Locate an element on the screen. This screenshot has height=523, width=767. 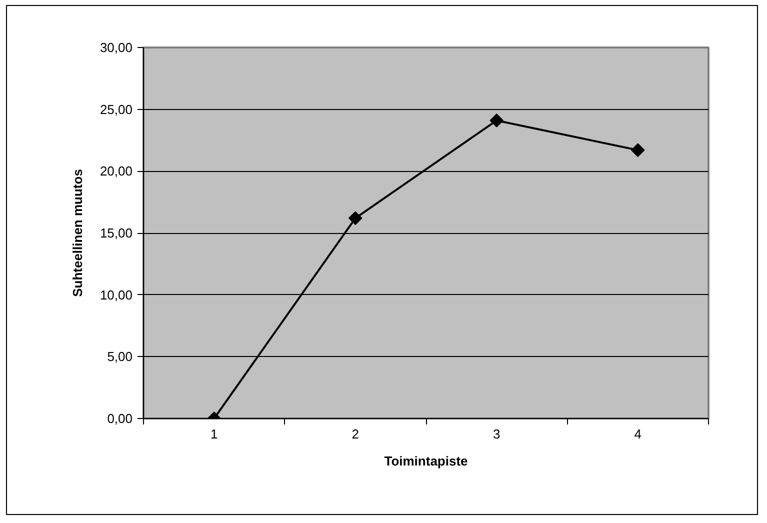
y-tick-label: 25,00 is located at coordinates (116, 109).